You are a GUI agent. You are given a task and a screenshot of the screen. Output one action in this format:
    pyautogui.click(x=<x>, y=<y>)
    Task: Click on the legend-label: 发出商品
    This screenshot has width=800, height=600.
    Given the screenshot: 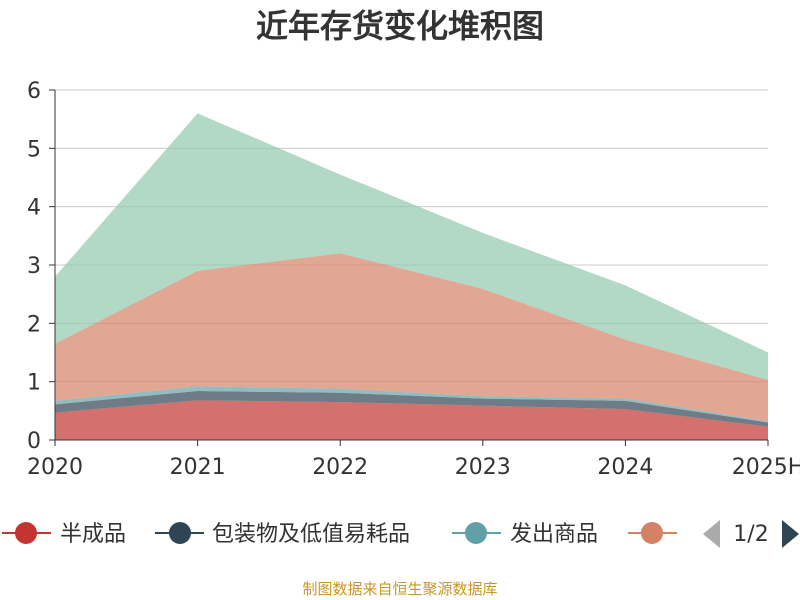 What is the action you would take?
    pyautogui.click(x=554, y=534)
    